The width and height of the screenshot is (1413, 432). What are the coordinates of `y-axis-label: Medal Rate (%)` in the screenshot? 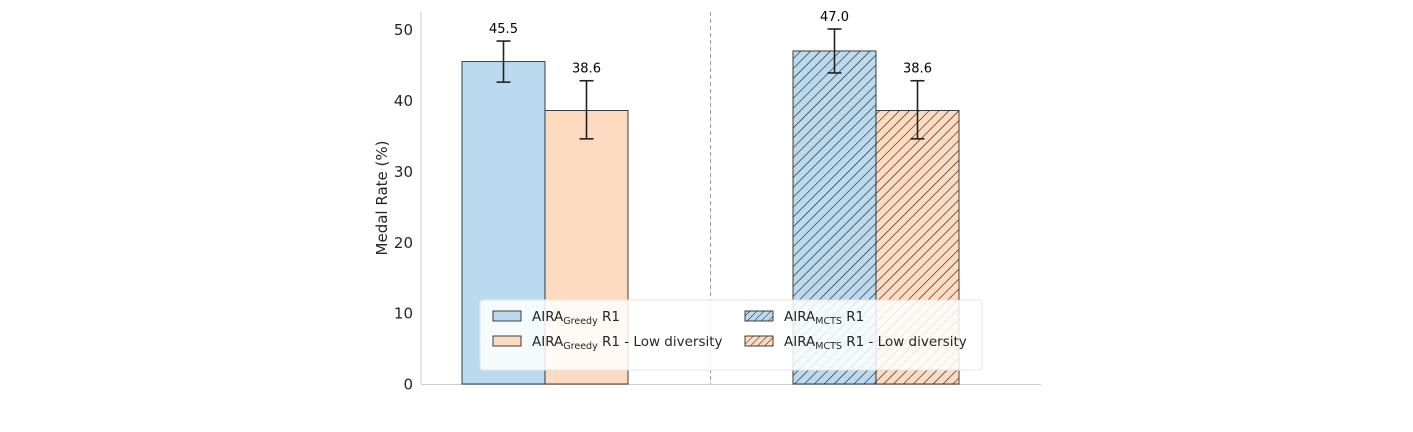 It's located at (382, 198).